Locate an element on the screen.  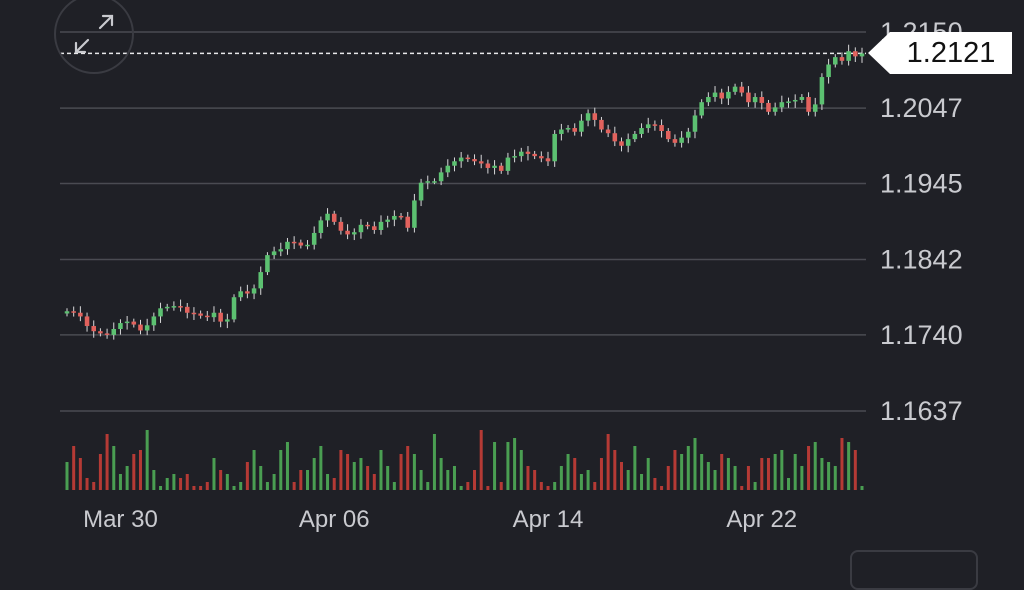
y-tick-label: 1.1740 is located at coordinates (921, 335).